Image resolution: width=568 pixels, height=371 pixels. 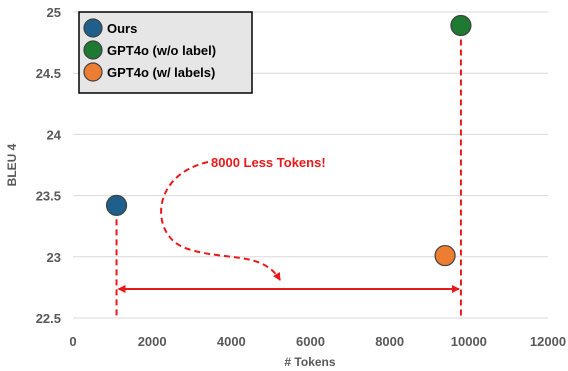 What do you see at coordinates (72, 341) in the screenshot?
I see `x-tick-label: 0` at bounding box center [72, 341].